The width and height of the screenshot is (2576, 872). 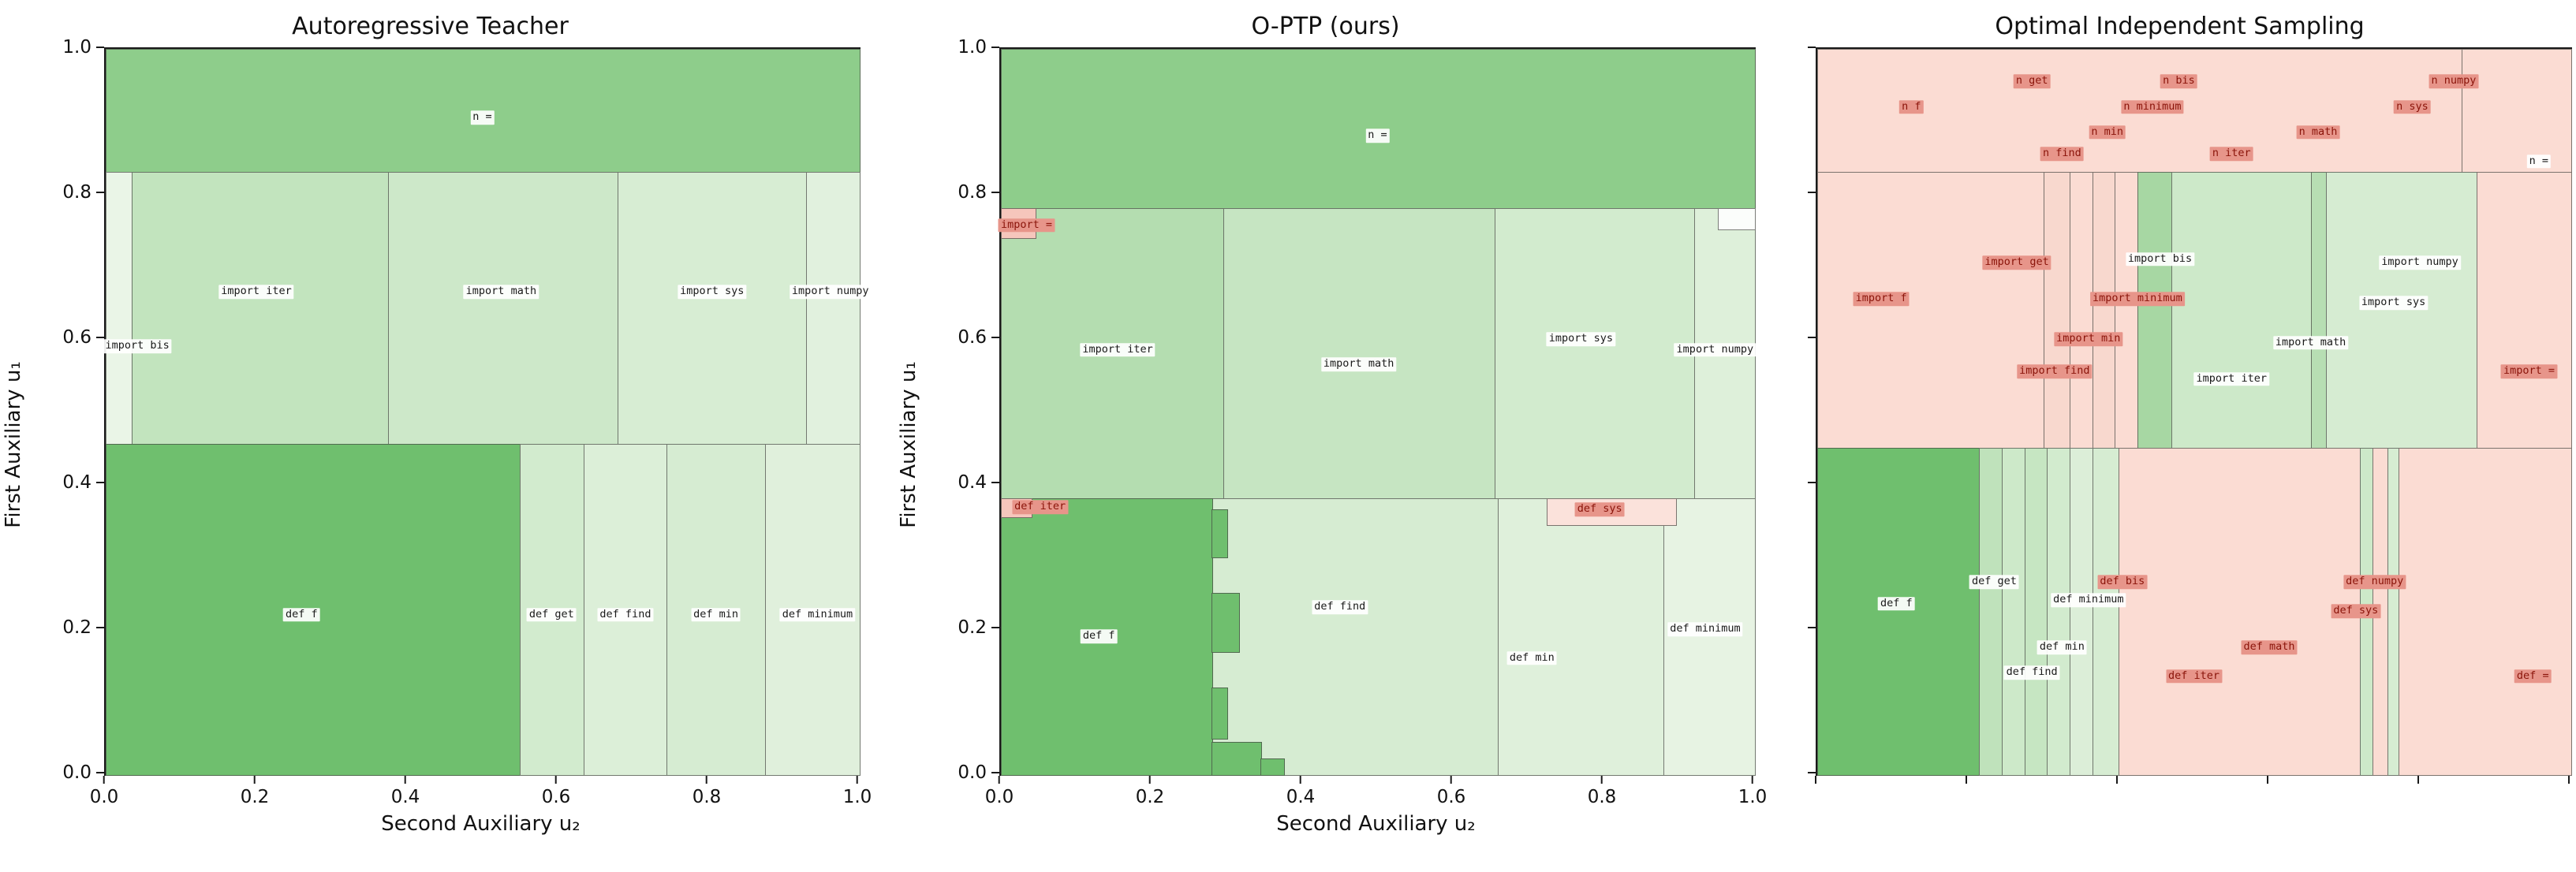 What do you see at coordinates (2055, 371) in the screenshot?
I see `token-label-import-find: import find` at bounding box center [2055, 371].